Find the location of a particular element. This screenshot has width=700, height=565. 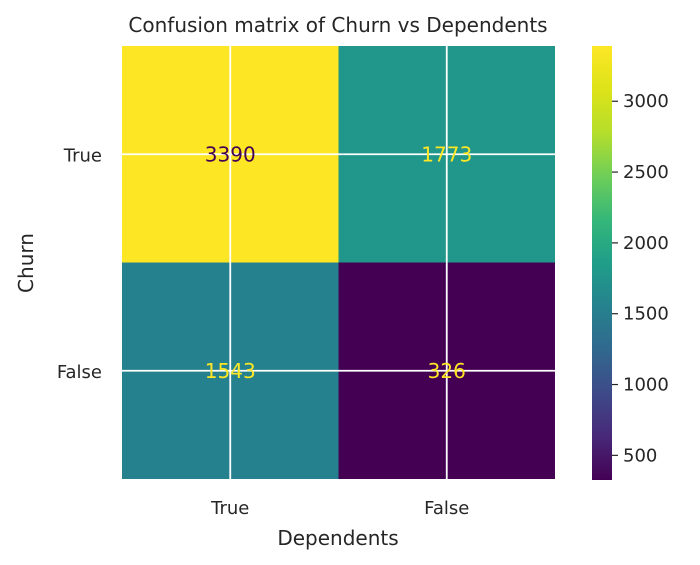

colorbar is located at coordinates (602, 263).